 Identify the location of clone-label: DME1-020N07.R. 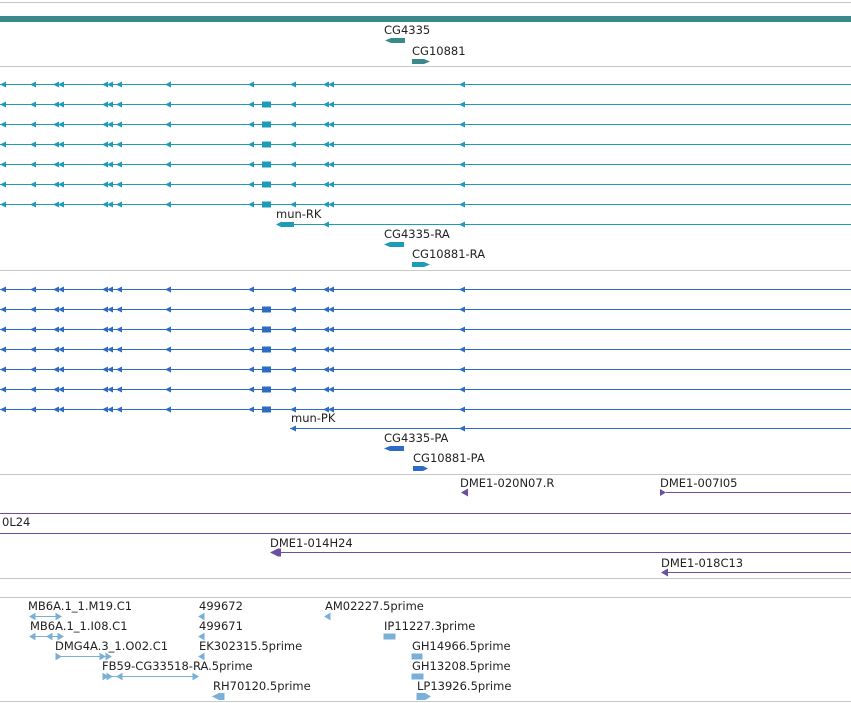
(507, 483).